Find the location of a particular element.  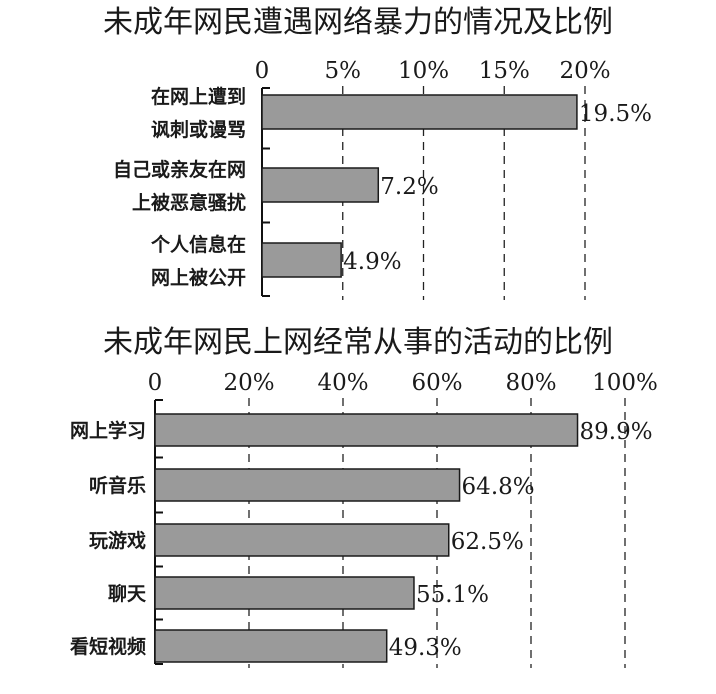

data-label: 4.9% is located at coordinates (372, 262).